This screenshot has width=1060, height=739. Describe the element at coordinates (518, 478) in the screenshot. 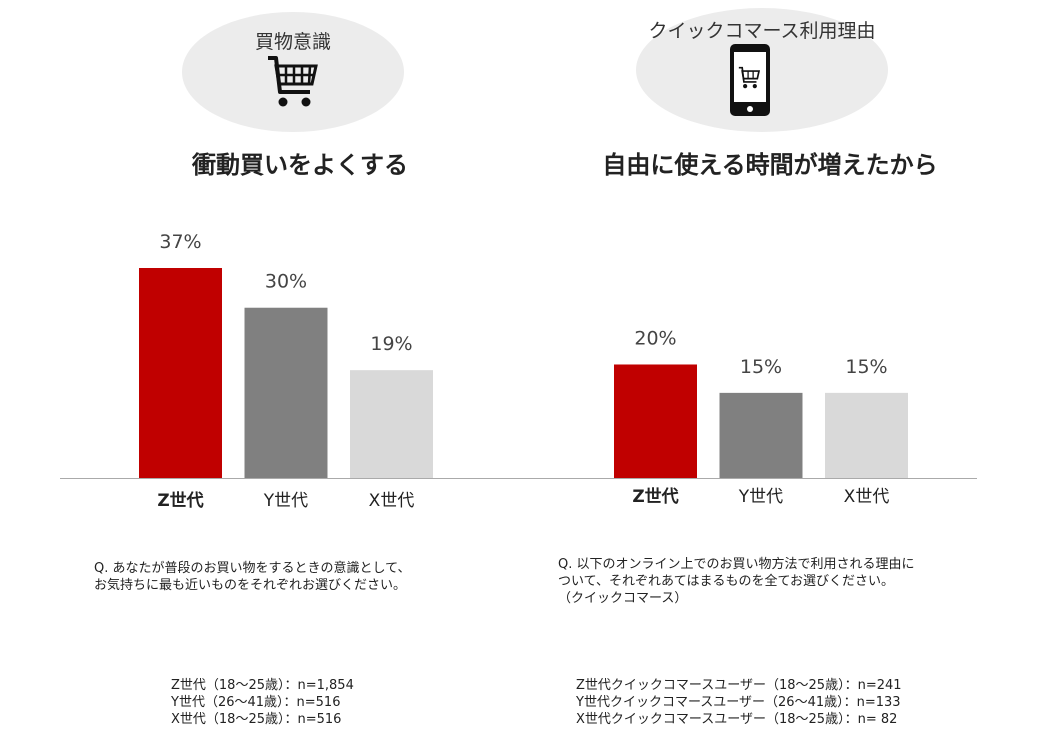

I see `chart-baseline` at that location.